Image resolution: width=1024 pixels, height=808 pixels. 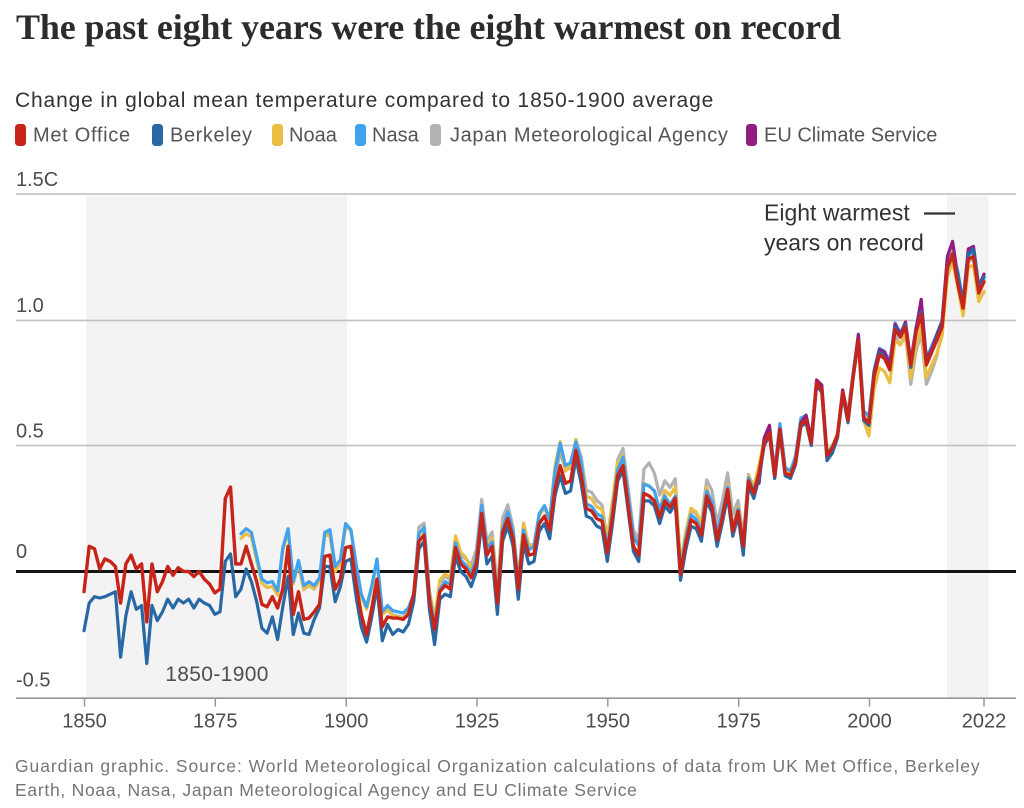 I want to click on svg-text: Met Office, so click(x=82, y=136).